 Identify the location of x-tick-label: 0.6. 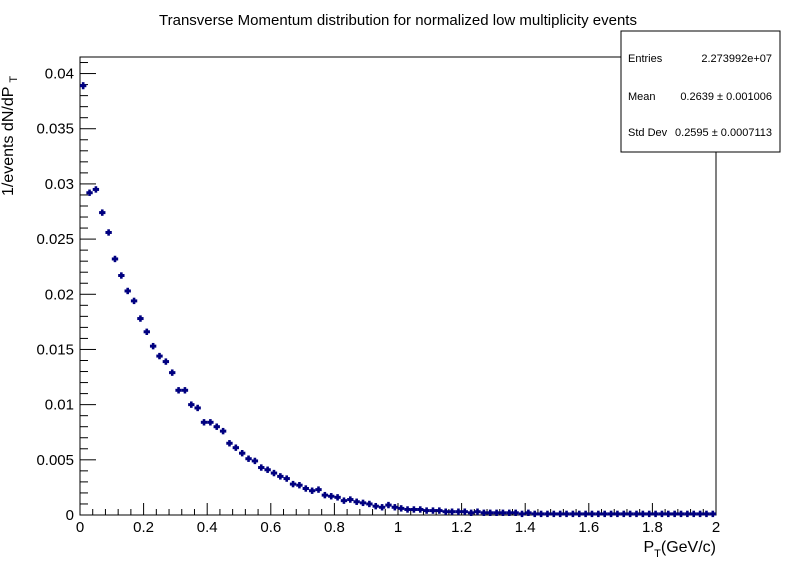
(270, 527).